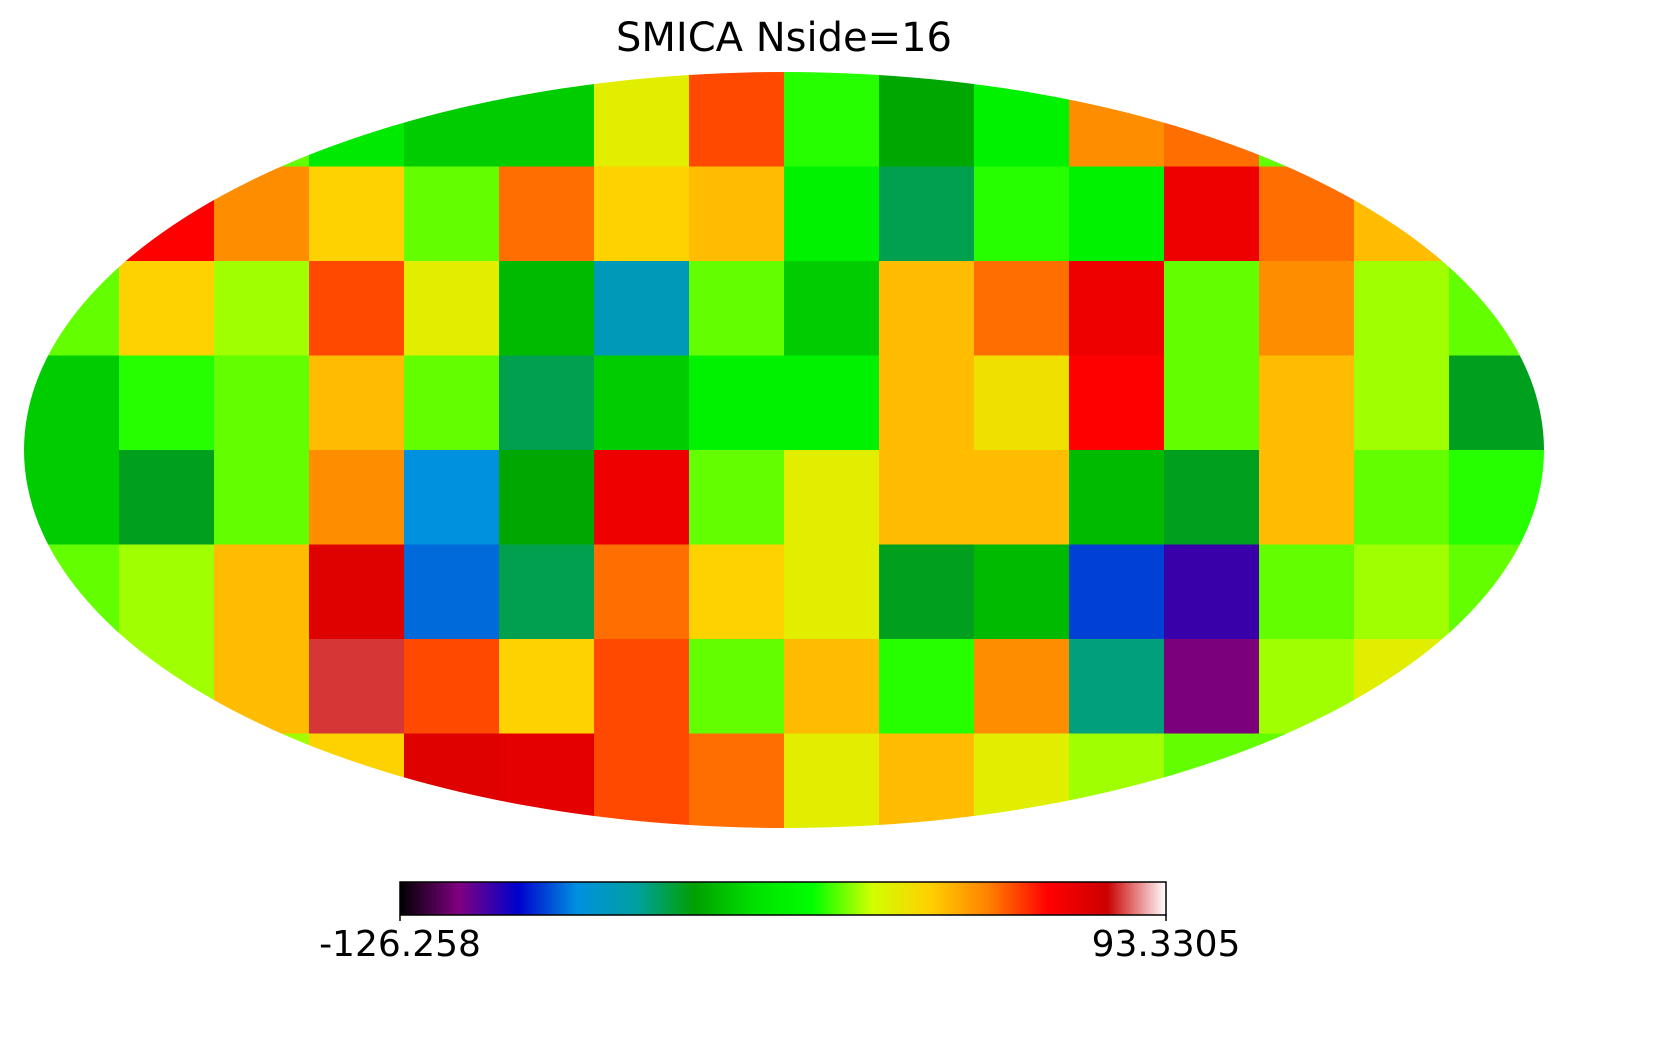  Describe the element at coordinates (400, 944) in the screenshot. I see `colorbar-label: -126.258` at that location.